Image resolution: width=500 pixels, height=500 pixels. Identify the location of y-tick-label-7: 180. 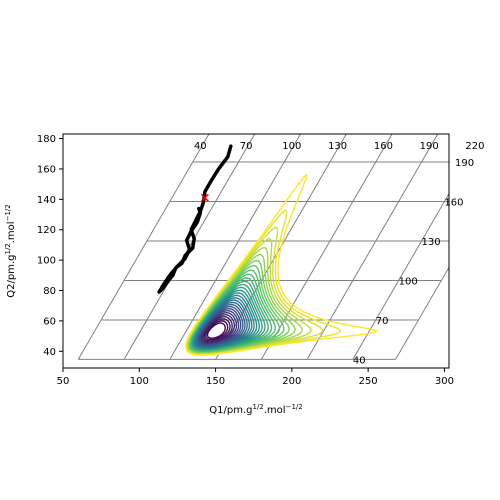
(46, 139).